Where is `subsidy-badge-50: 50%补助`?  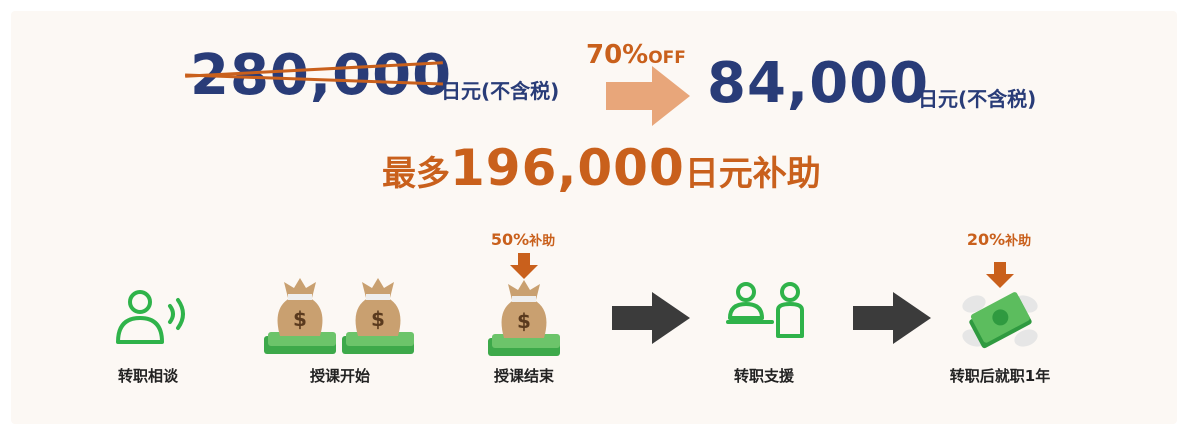 subsidy-badge-50: 50%补助 is located at coordinates (523, 241).